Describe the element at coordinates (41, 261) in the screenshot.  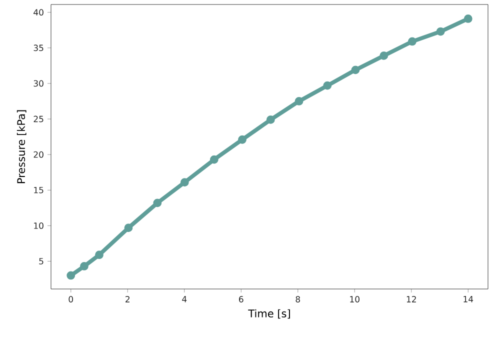
I see `y-tick-label: 5` at that location.